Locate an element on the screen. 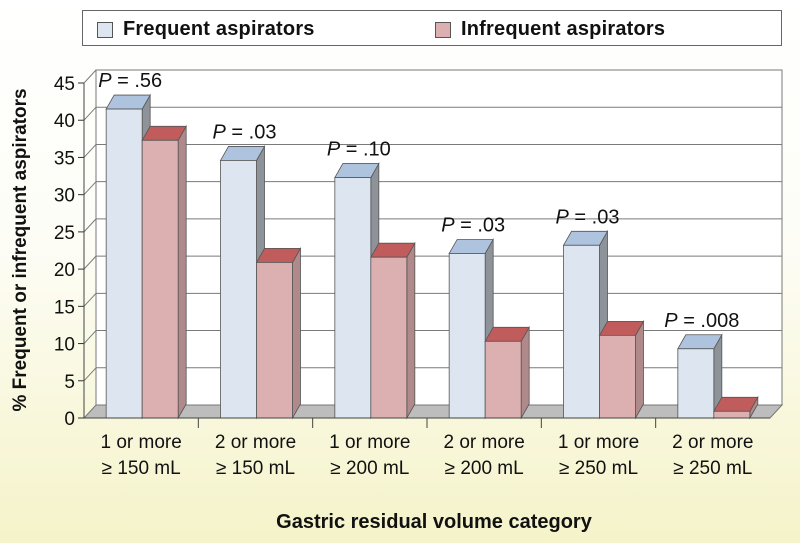 The height and width of the screenshot is (543, 800). y-tick-label: 10 is located at coordinates (64, 345).